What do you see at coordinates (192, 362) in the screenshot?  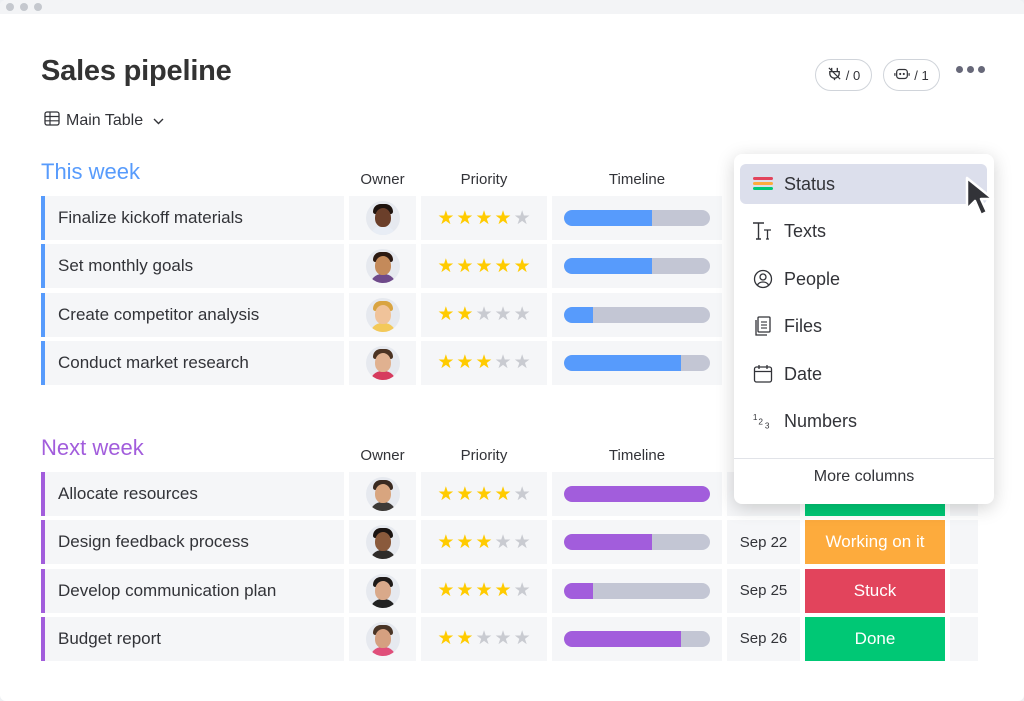 I see `item-name-cell: Conduct market research` at bounding box center [192, 362].